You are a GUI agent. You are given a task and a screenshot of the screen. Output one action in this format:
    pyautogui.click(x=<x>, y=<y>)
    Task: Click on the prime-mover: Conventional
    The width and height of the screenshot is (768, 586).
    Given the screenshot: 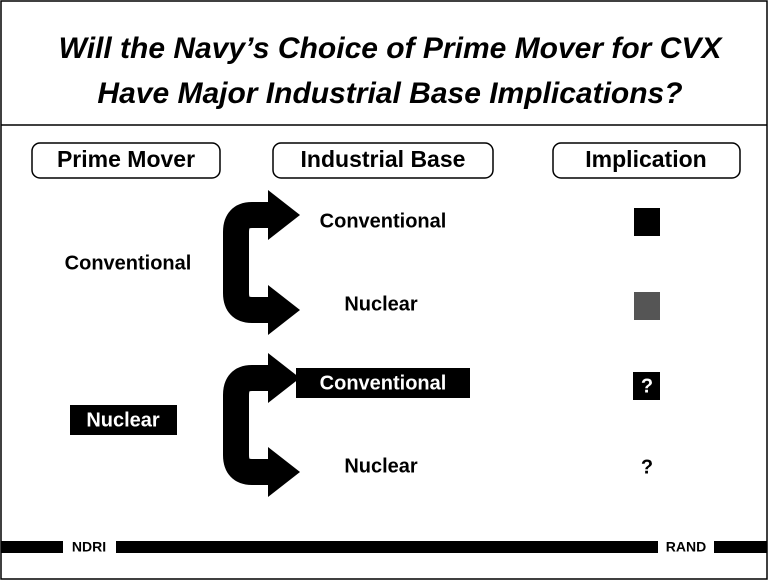 What is the action you would take?
    pyautogui.click(x=128, y=263)
    